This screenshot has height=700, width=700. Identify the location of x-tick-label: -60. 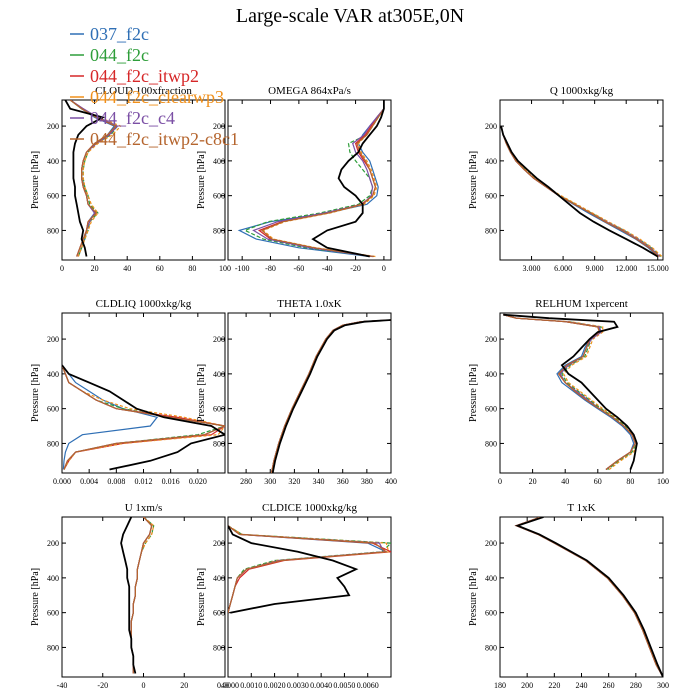
(299, 268).